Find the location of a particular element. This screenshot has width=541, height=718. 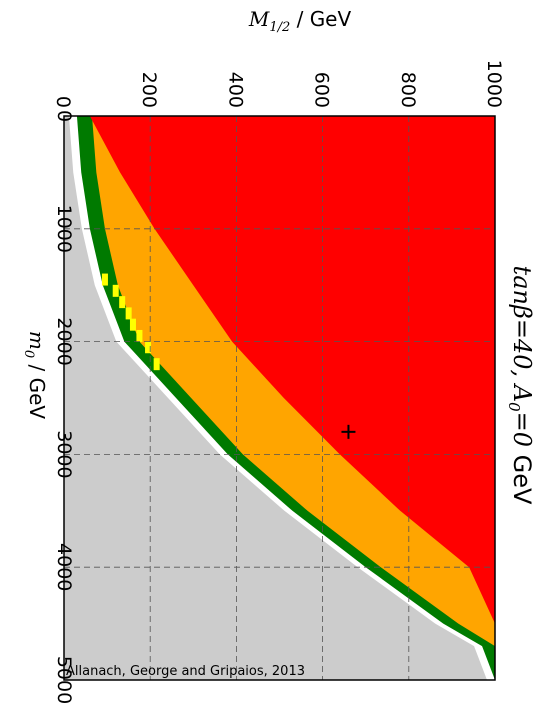

title-A-subscript: 0 is located at coordinates (514, 407).